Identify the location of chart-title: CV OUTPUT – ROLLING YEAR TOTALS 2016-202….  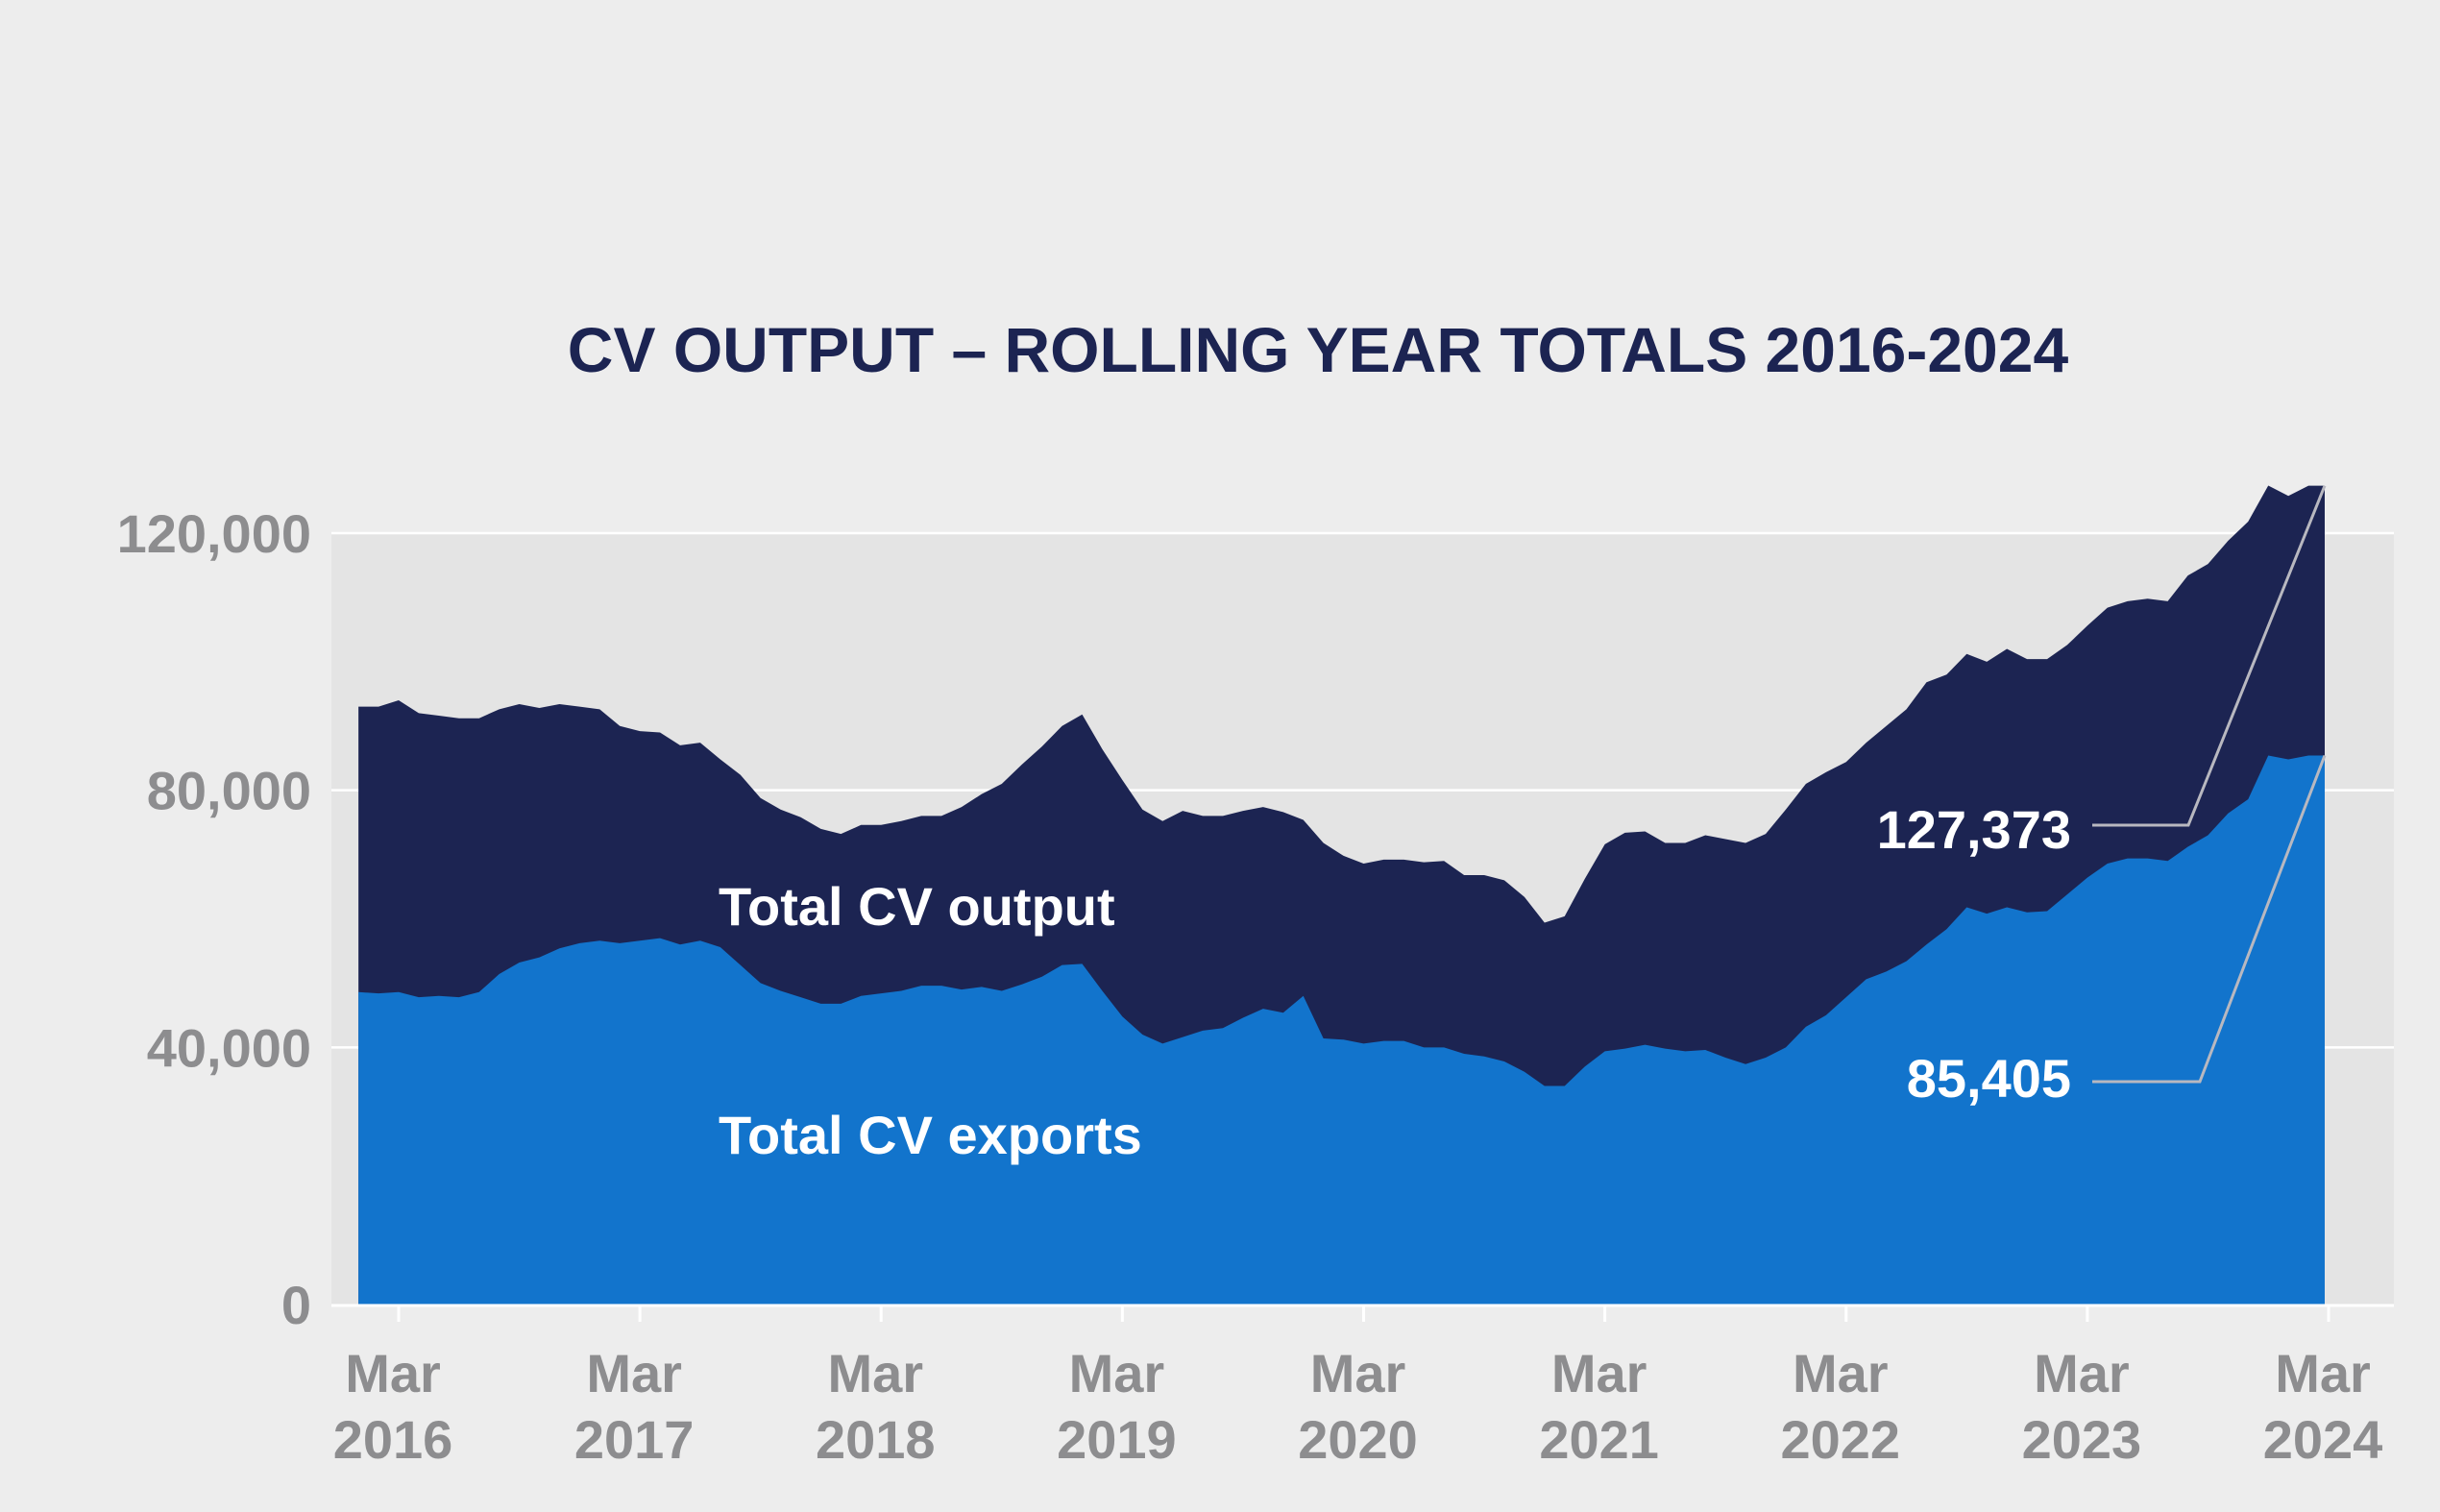
(1318, 349).